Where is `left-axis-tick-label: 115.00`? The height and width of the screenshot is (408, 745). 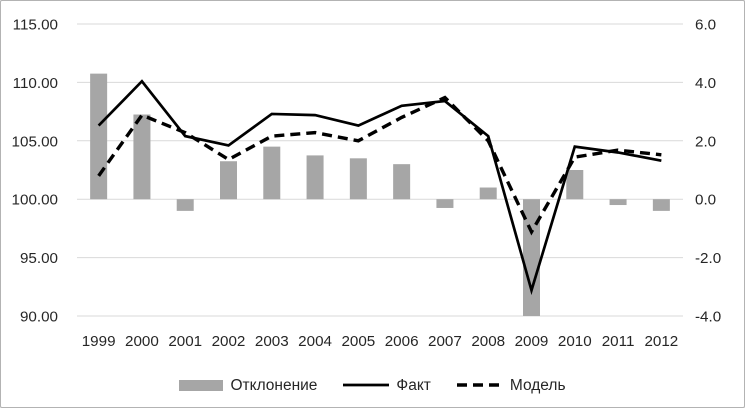 left-axis-tick-label: 115.00 is located at coordinates (35, 25).